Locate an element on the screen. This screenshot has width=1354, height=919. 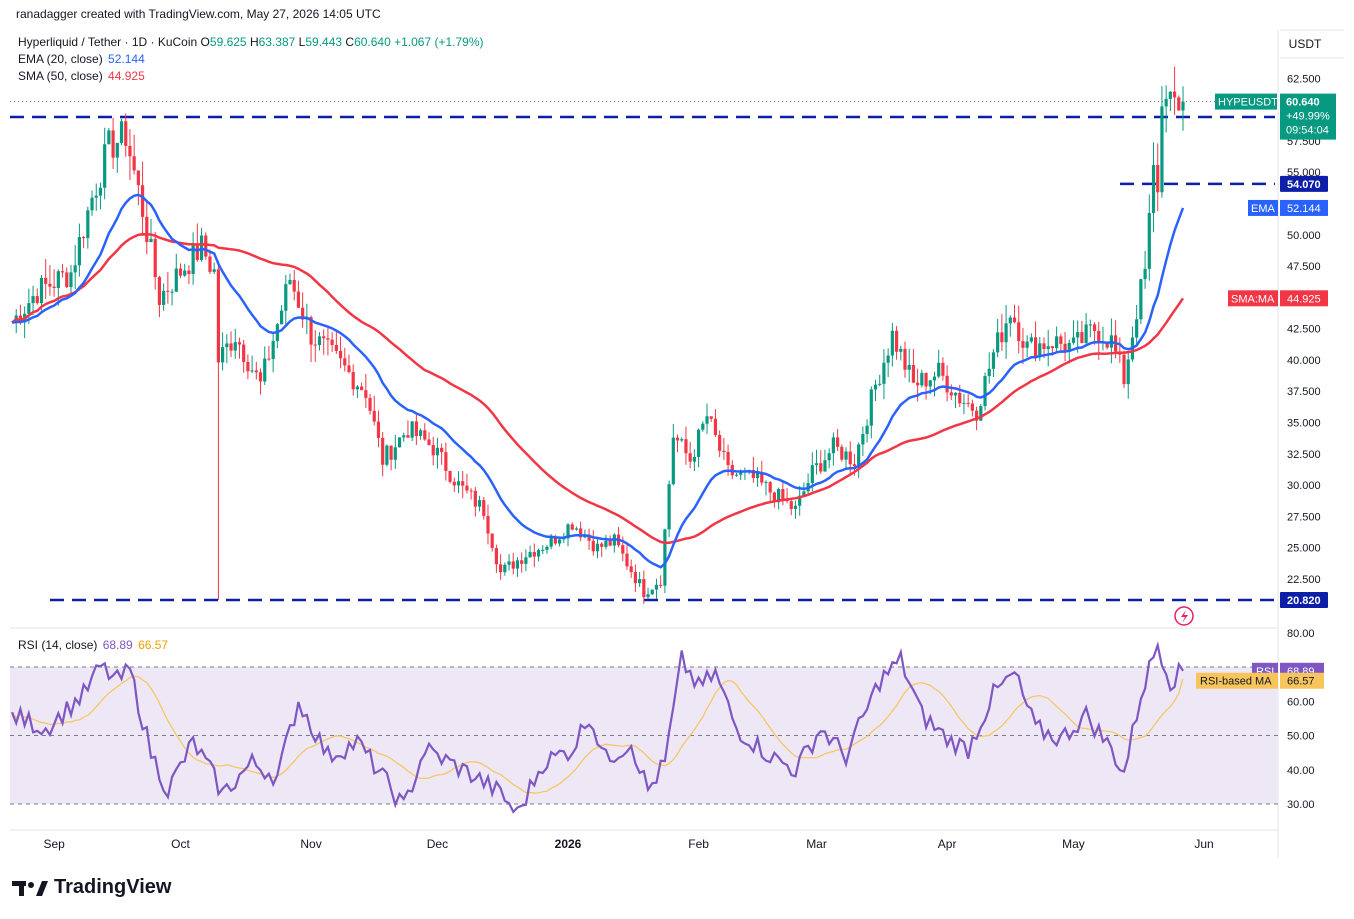
lightning-icon-bolt is located at coordinates (1184, 616).